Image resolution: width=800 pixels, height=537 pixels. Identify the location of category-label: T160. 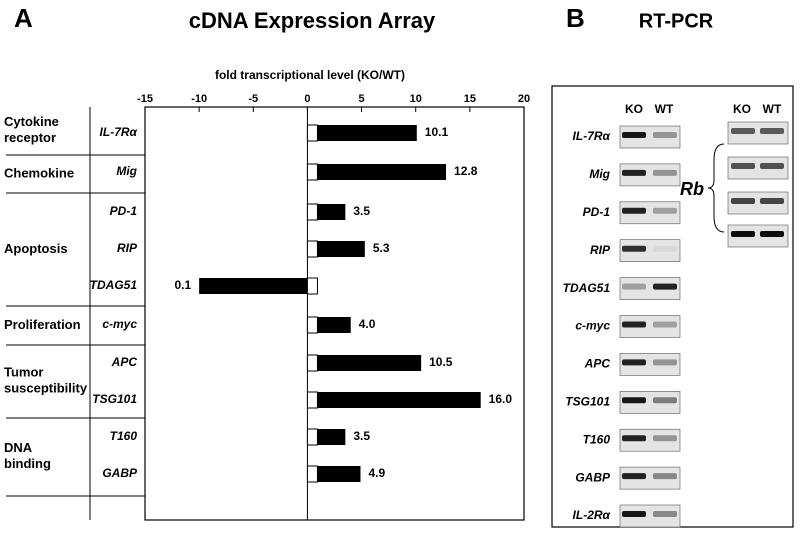
(124, 436).